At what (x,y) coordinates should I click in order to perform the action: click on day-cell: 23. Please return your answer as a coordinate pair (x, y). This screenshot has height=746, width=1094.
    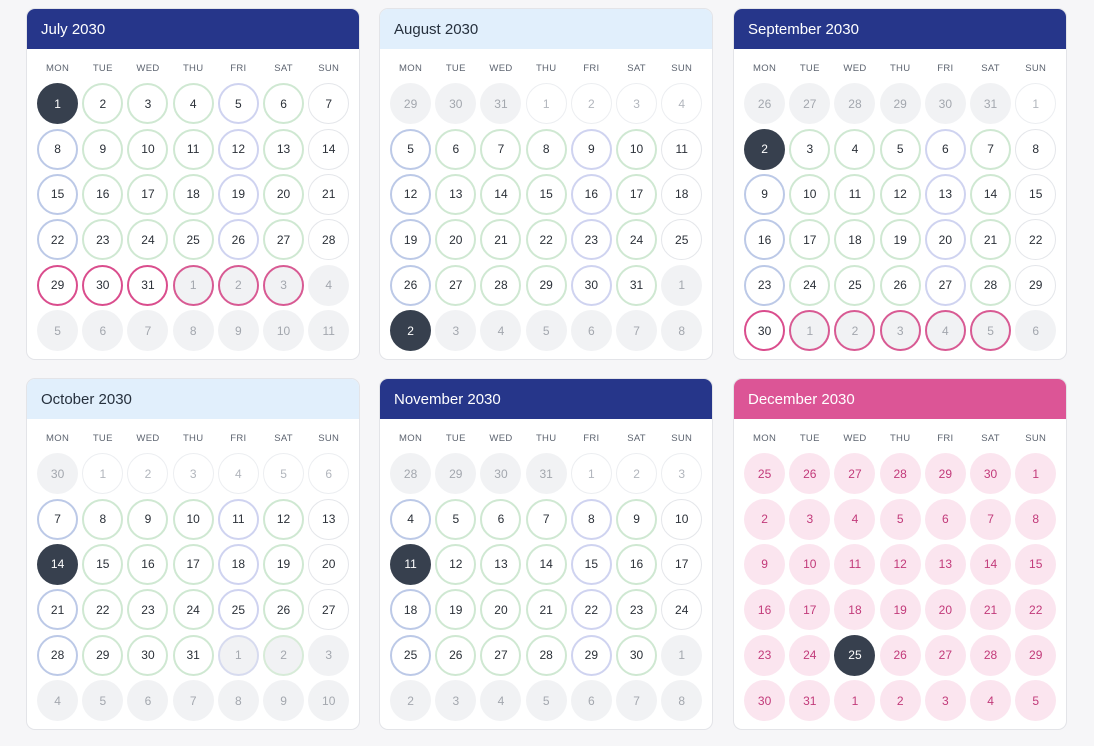
    Looking at the image, I should click on (591, 240).